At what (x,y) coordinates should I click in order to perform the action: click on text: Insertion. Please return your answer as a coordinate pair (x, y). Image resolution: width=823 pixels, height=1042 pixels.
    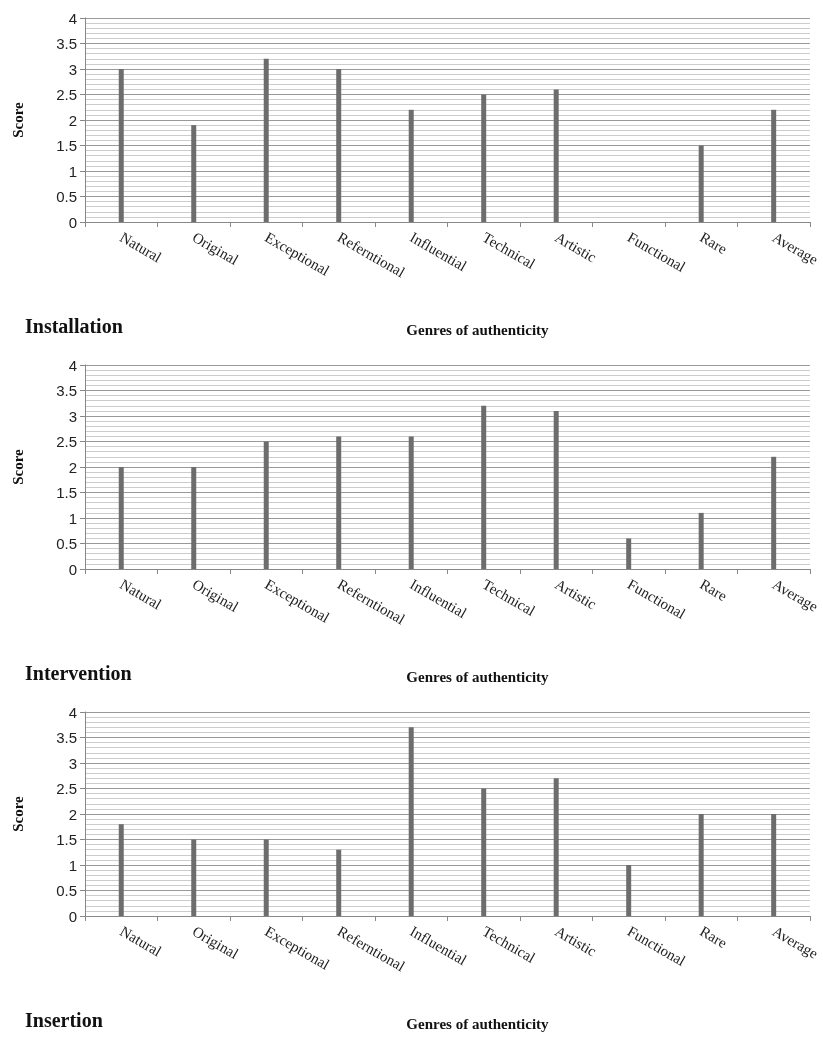
    Looking at the image, I should click on (64, 1020).